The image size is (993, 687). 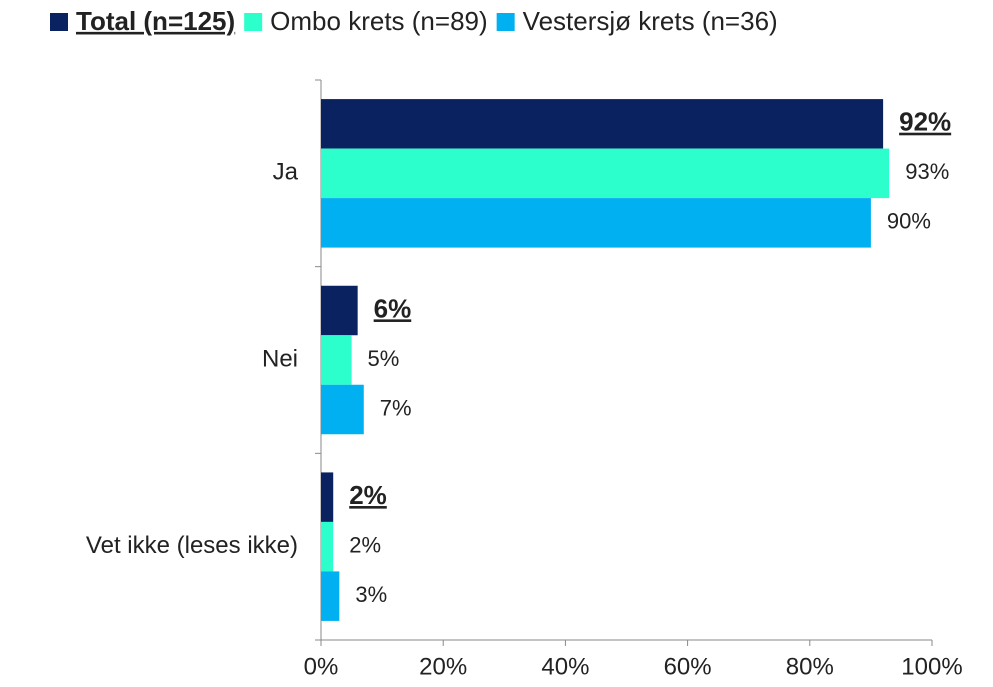 I want to click on value-label: 90%, so click(x=909, y=221).